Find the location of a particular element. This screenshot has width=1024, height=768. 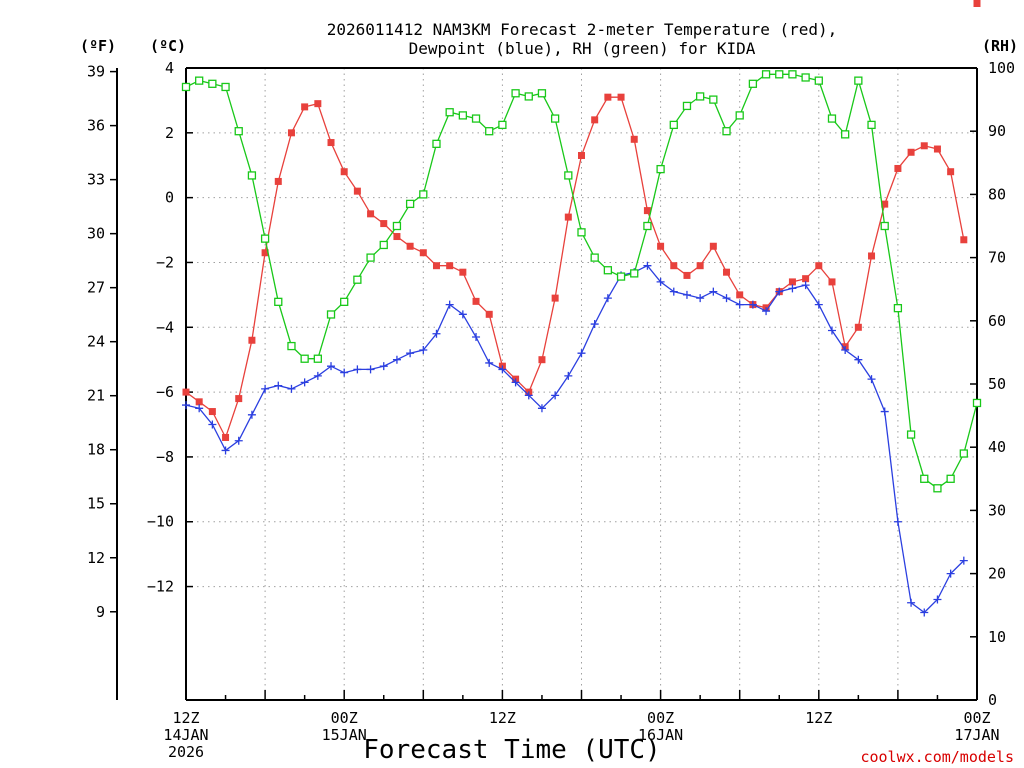

rh-tick-label: 0 is located at coordinates (992, 700).